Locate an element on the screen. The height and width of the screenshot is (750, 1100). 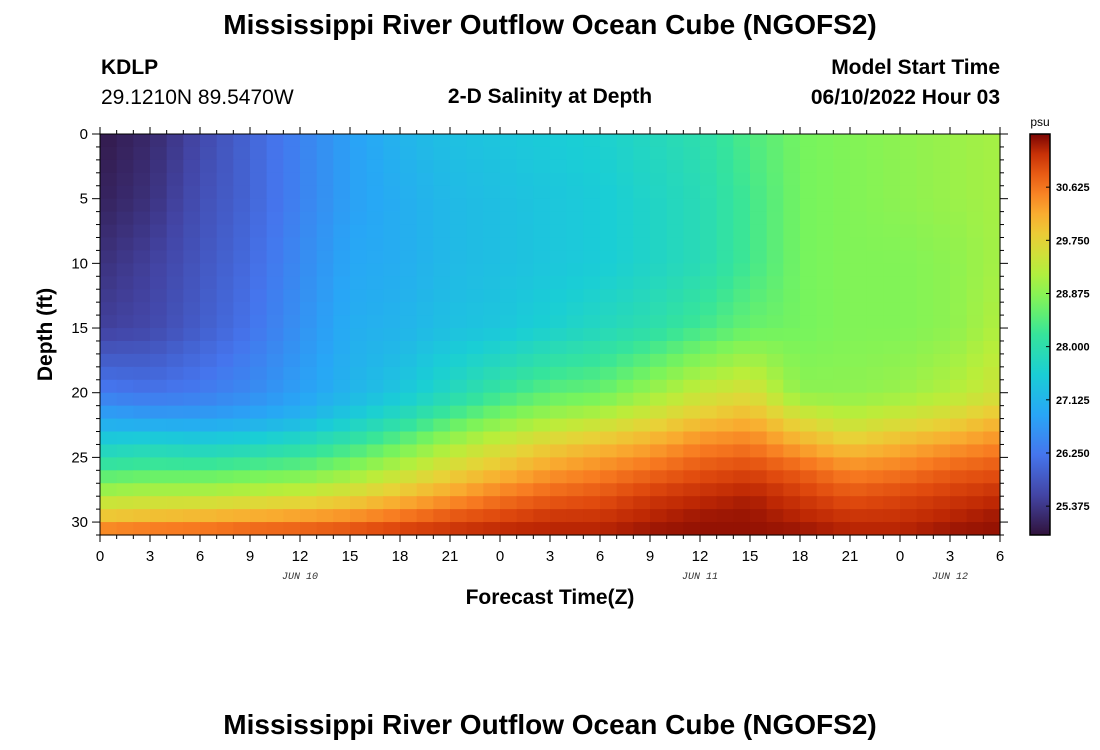
model-start-label: Model Start Time is located at coordinates (915, 67).